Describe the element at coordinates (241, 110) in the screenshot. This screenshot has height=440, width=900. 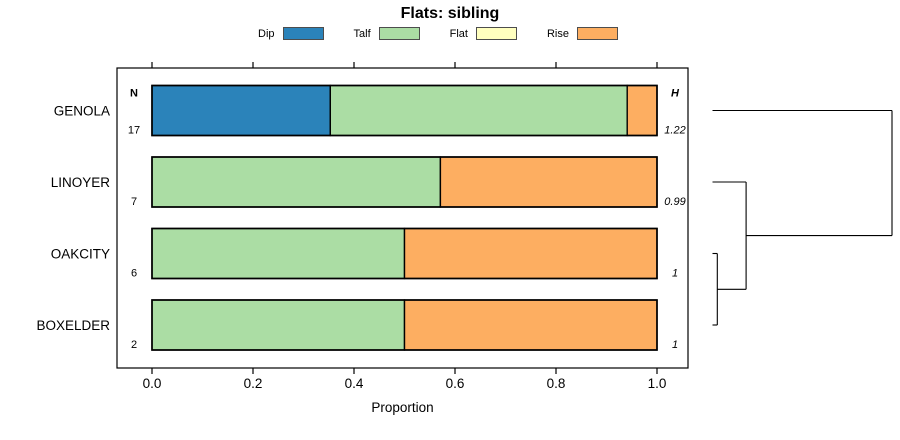
I see `bar-segment-genola-dip` at that location.